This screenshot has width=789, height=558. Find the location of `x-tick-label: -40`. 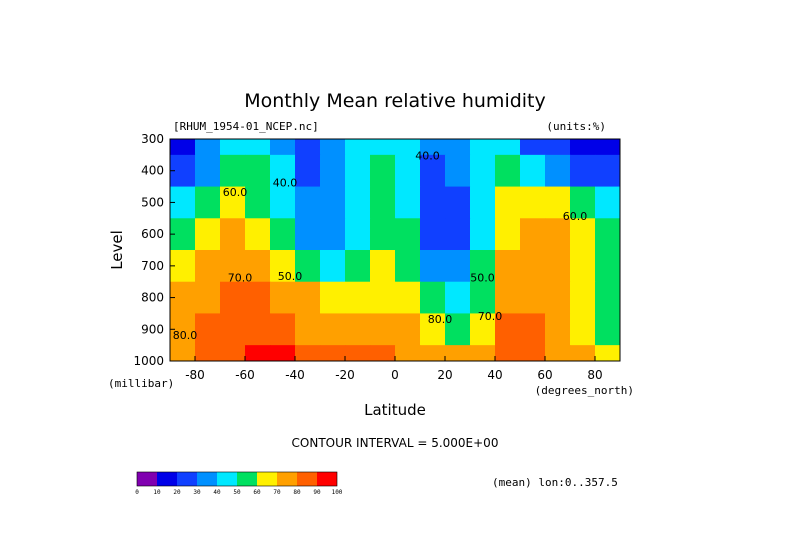

x-tick-label: -40 is located at coordinates (295, 375).